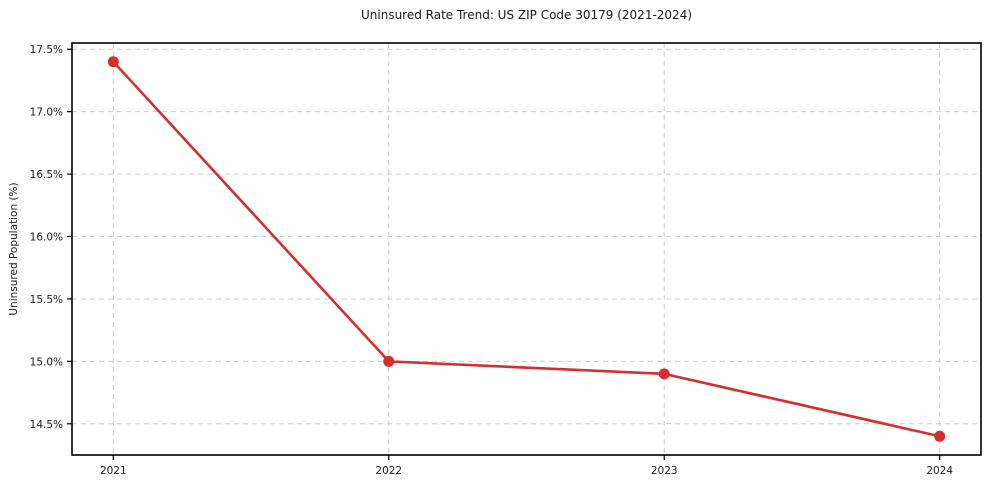  Describe the element at coordinates (46, 175) in the screenshot. I see `y-tick-label: 16.5%` at that location.